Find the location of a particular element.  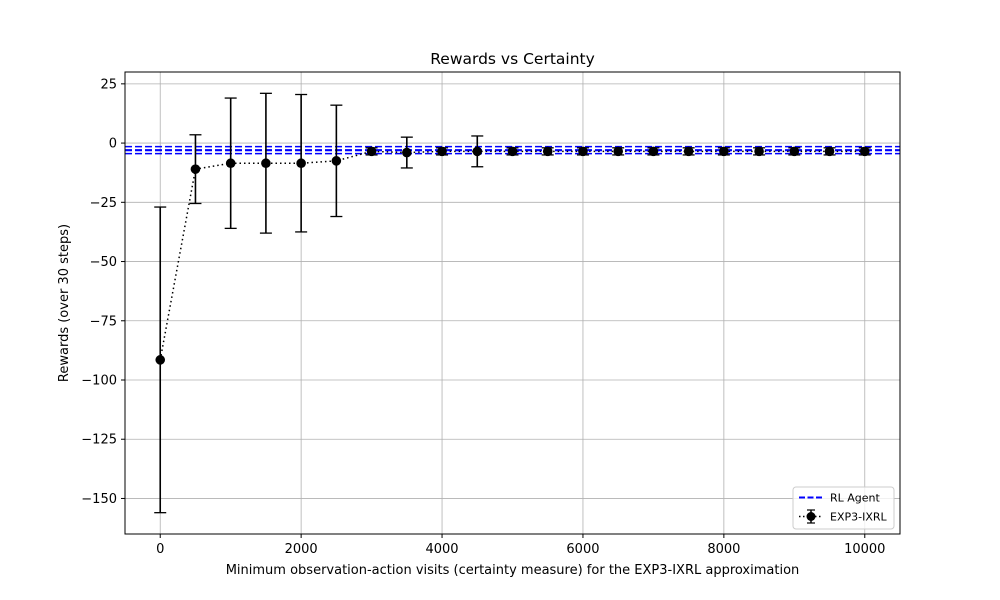

y-tick-label: −25 is located at coordinates (103, 203).